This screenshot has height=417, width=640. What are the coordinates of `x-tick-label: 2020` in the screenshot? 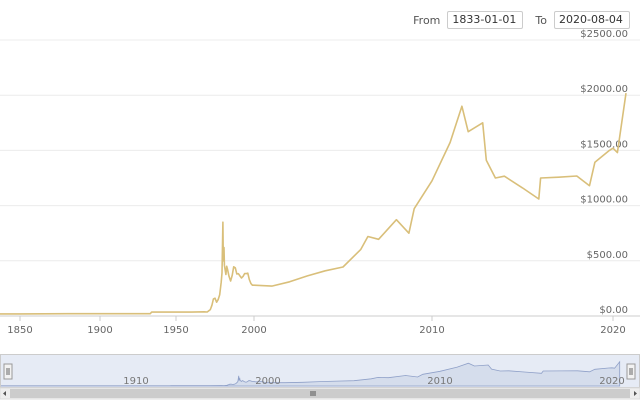 It's located at (612, 330).